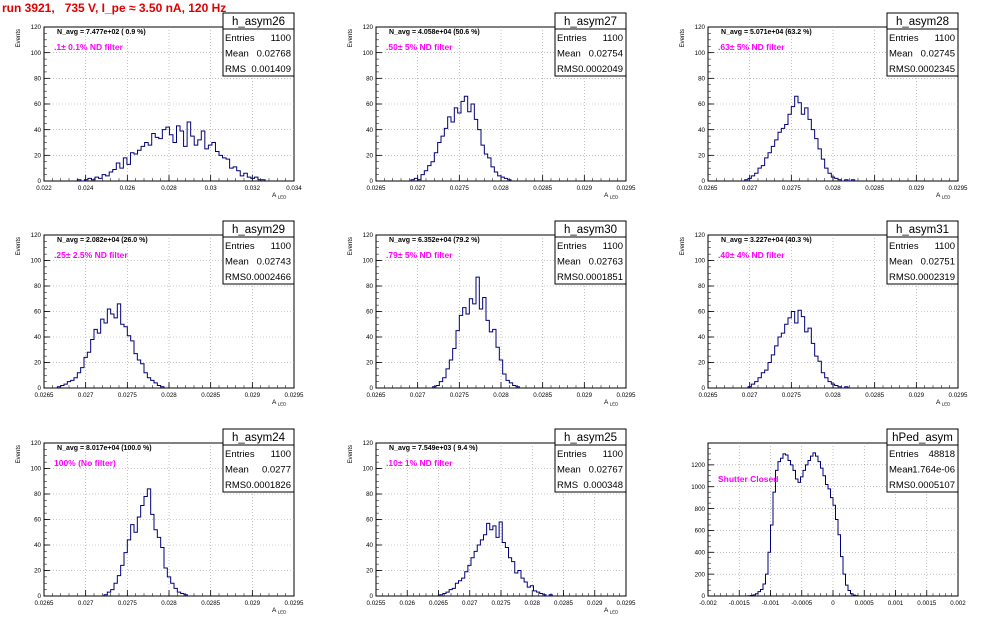 The image size is (996, 622). Describe the element at coordinates (434, 240) in the screenshot. I see `navg-label: N_avg = 6.352e+04 (79.2 %)` at that location.